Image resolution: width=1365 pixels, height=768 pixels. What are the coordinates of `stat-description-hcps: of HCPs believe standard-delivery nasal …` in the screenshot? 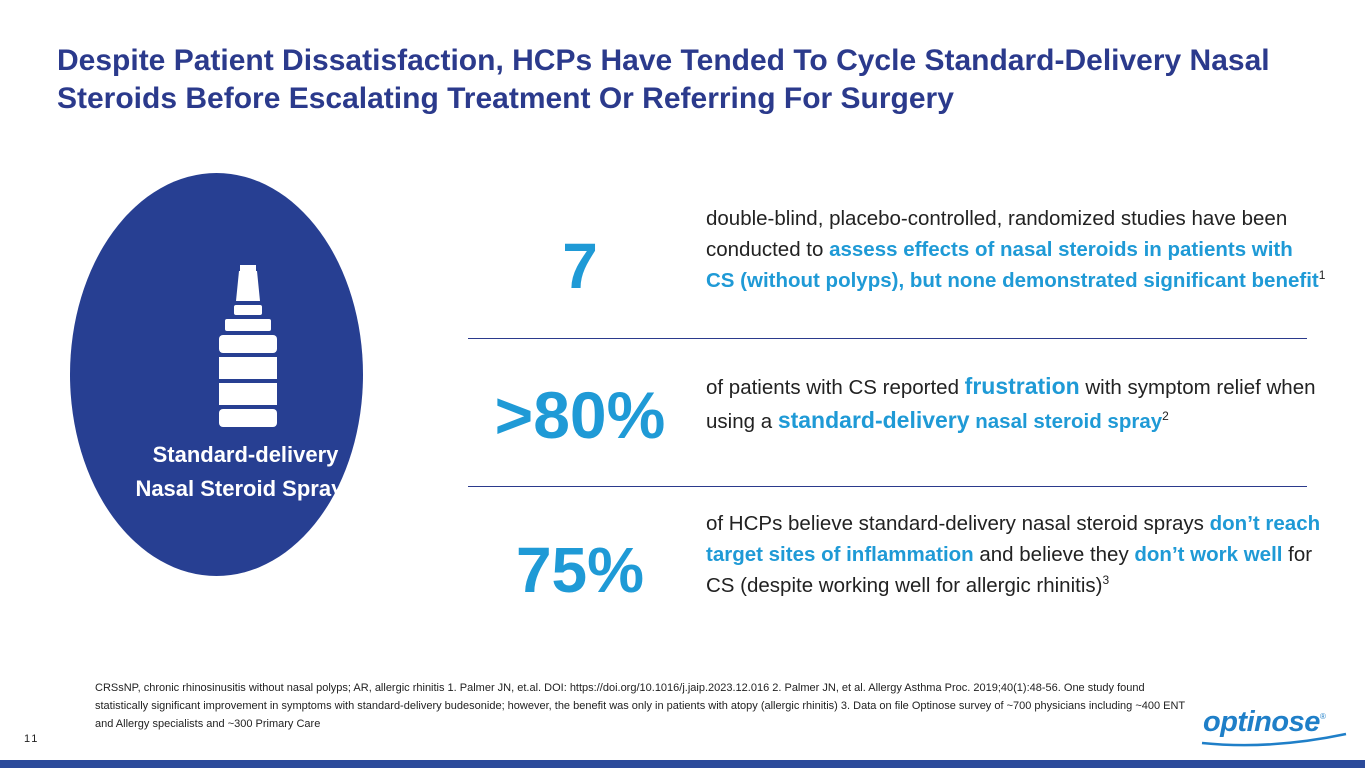 It's located at (1016, 554).